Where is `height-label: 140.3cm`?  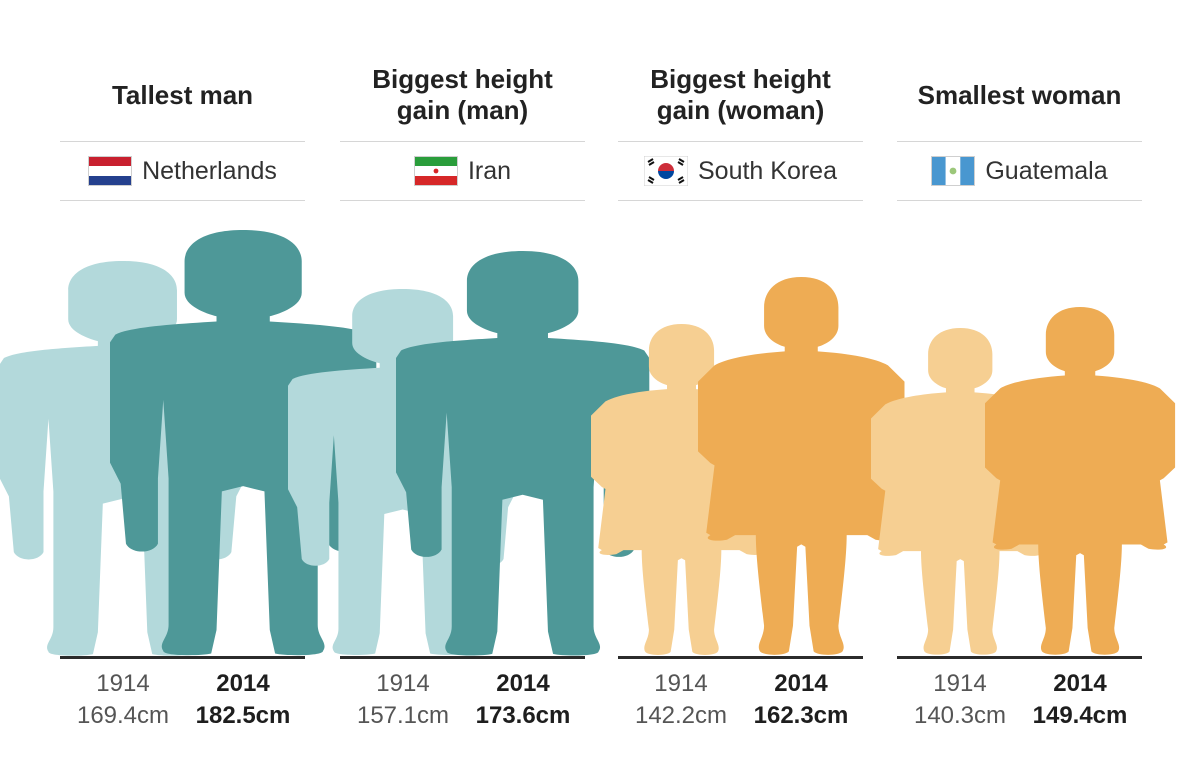 height-label: 140.3cm is located at coordinates (960, 715).